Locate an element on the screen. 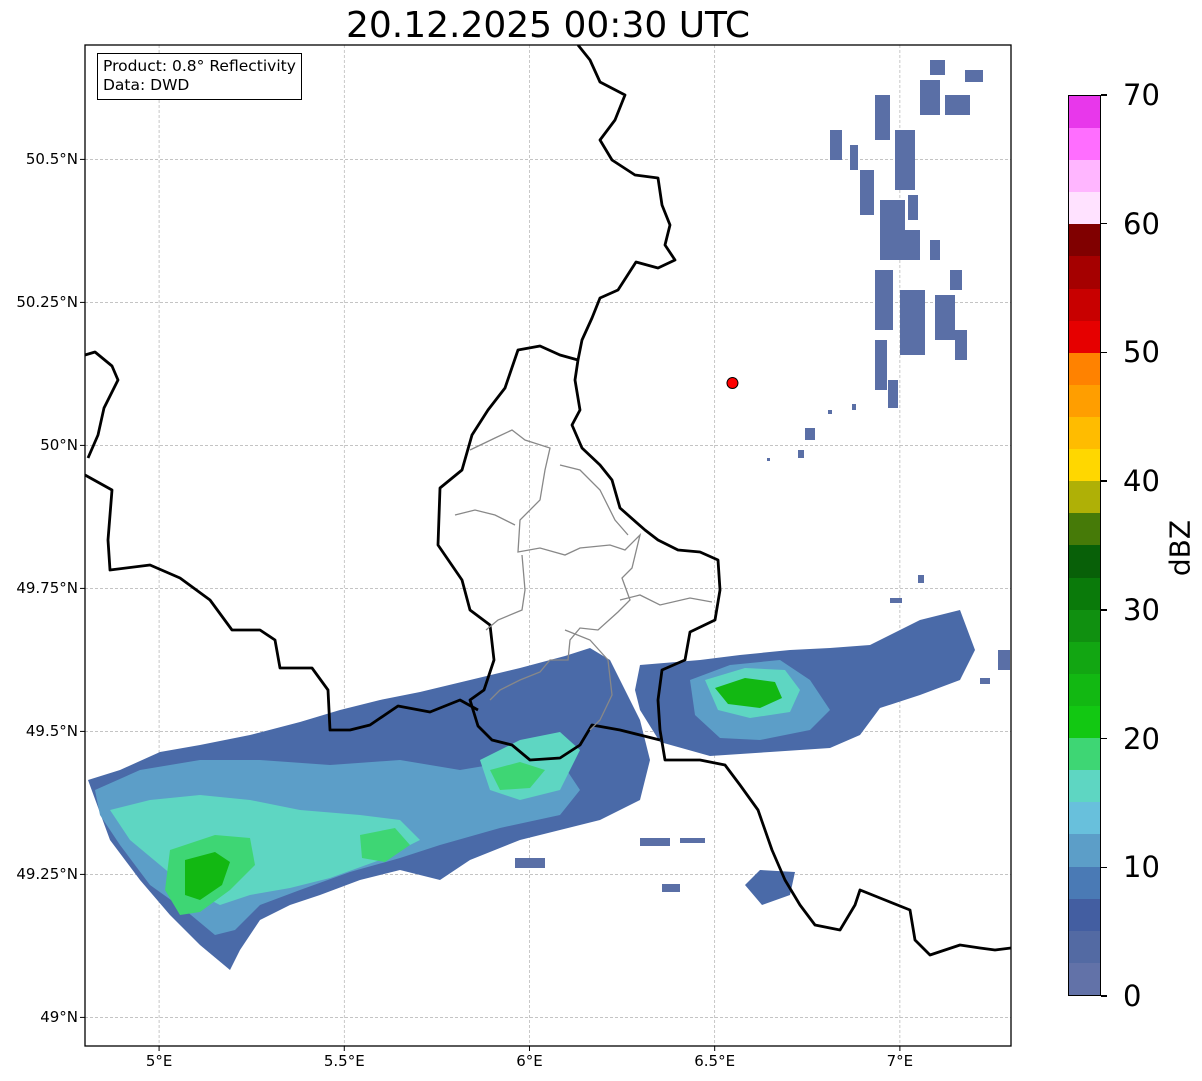  lat-tick-label: 49.5°N is located at coordinates (51, 731).